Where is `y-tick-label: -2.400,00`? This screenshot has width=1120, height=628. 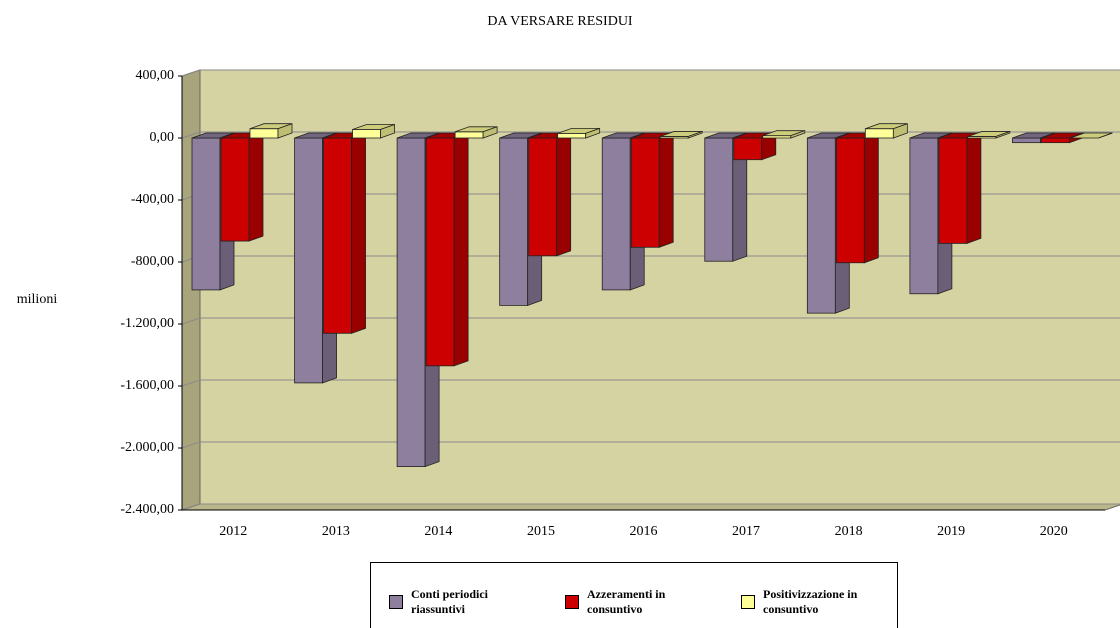
y-tick-label: -2.400,00 is located at coordinates (147, 509).